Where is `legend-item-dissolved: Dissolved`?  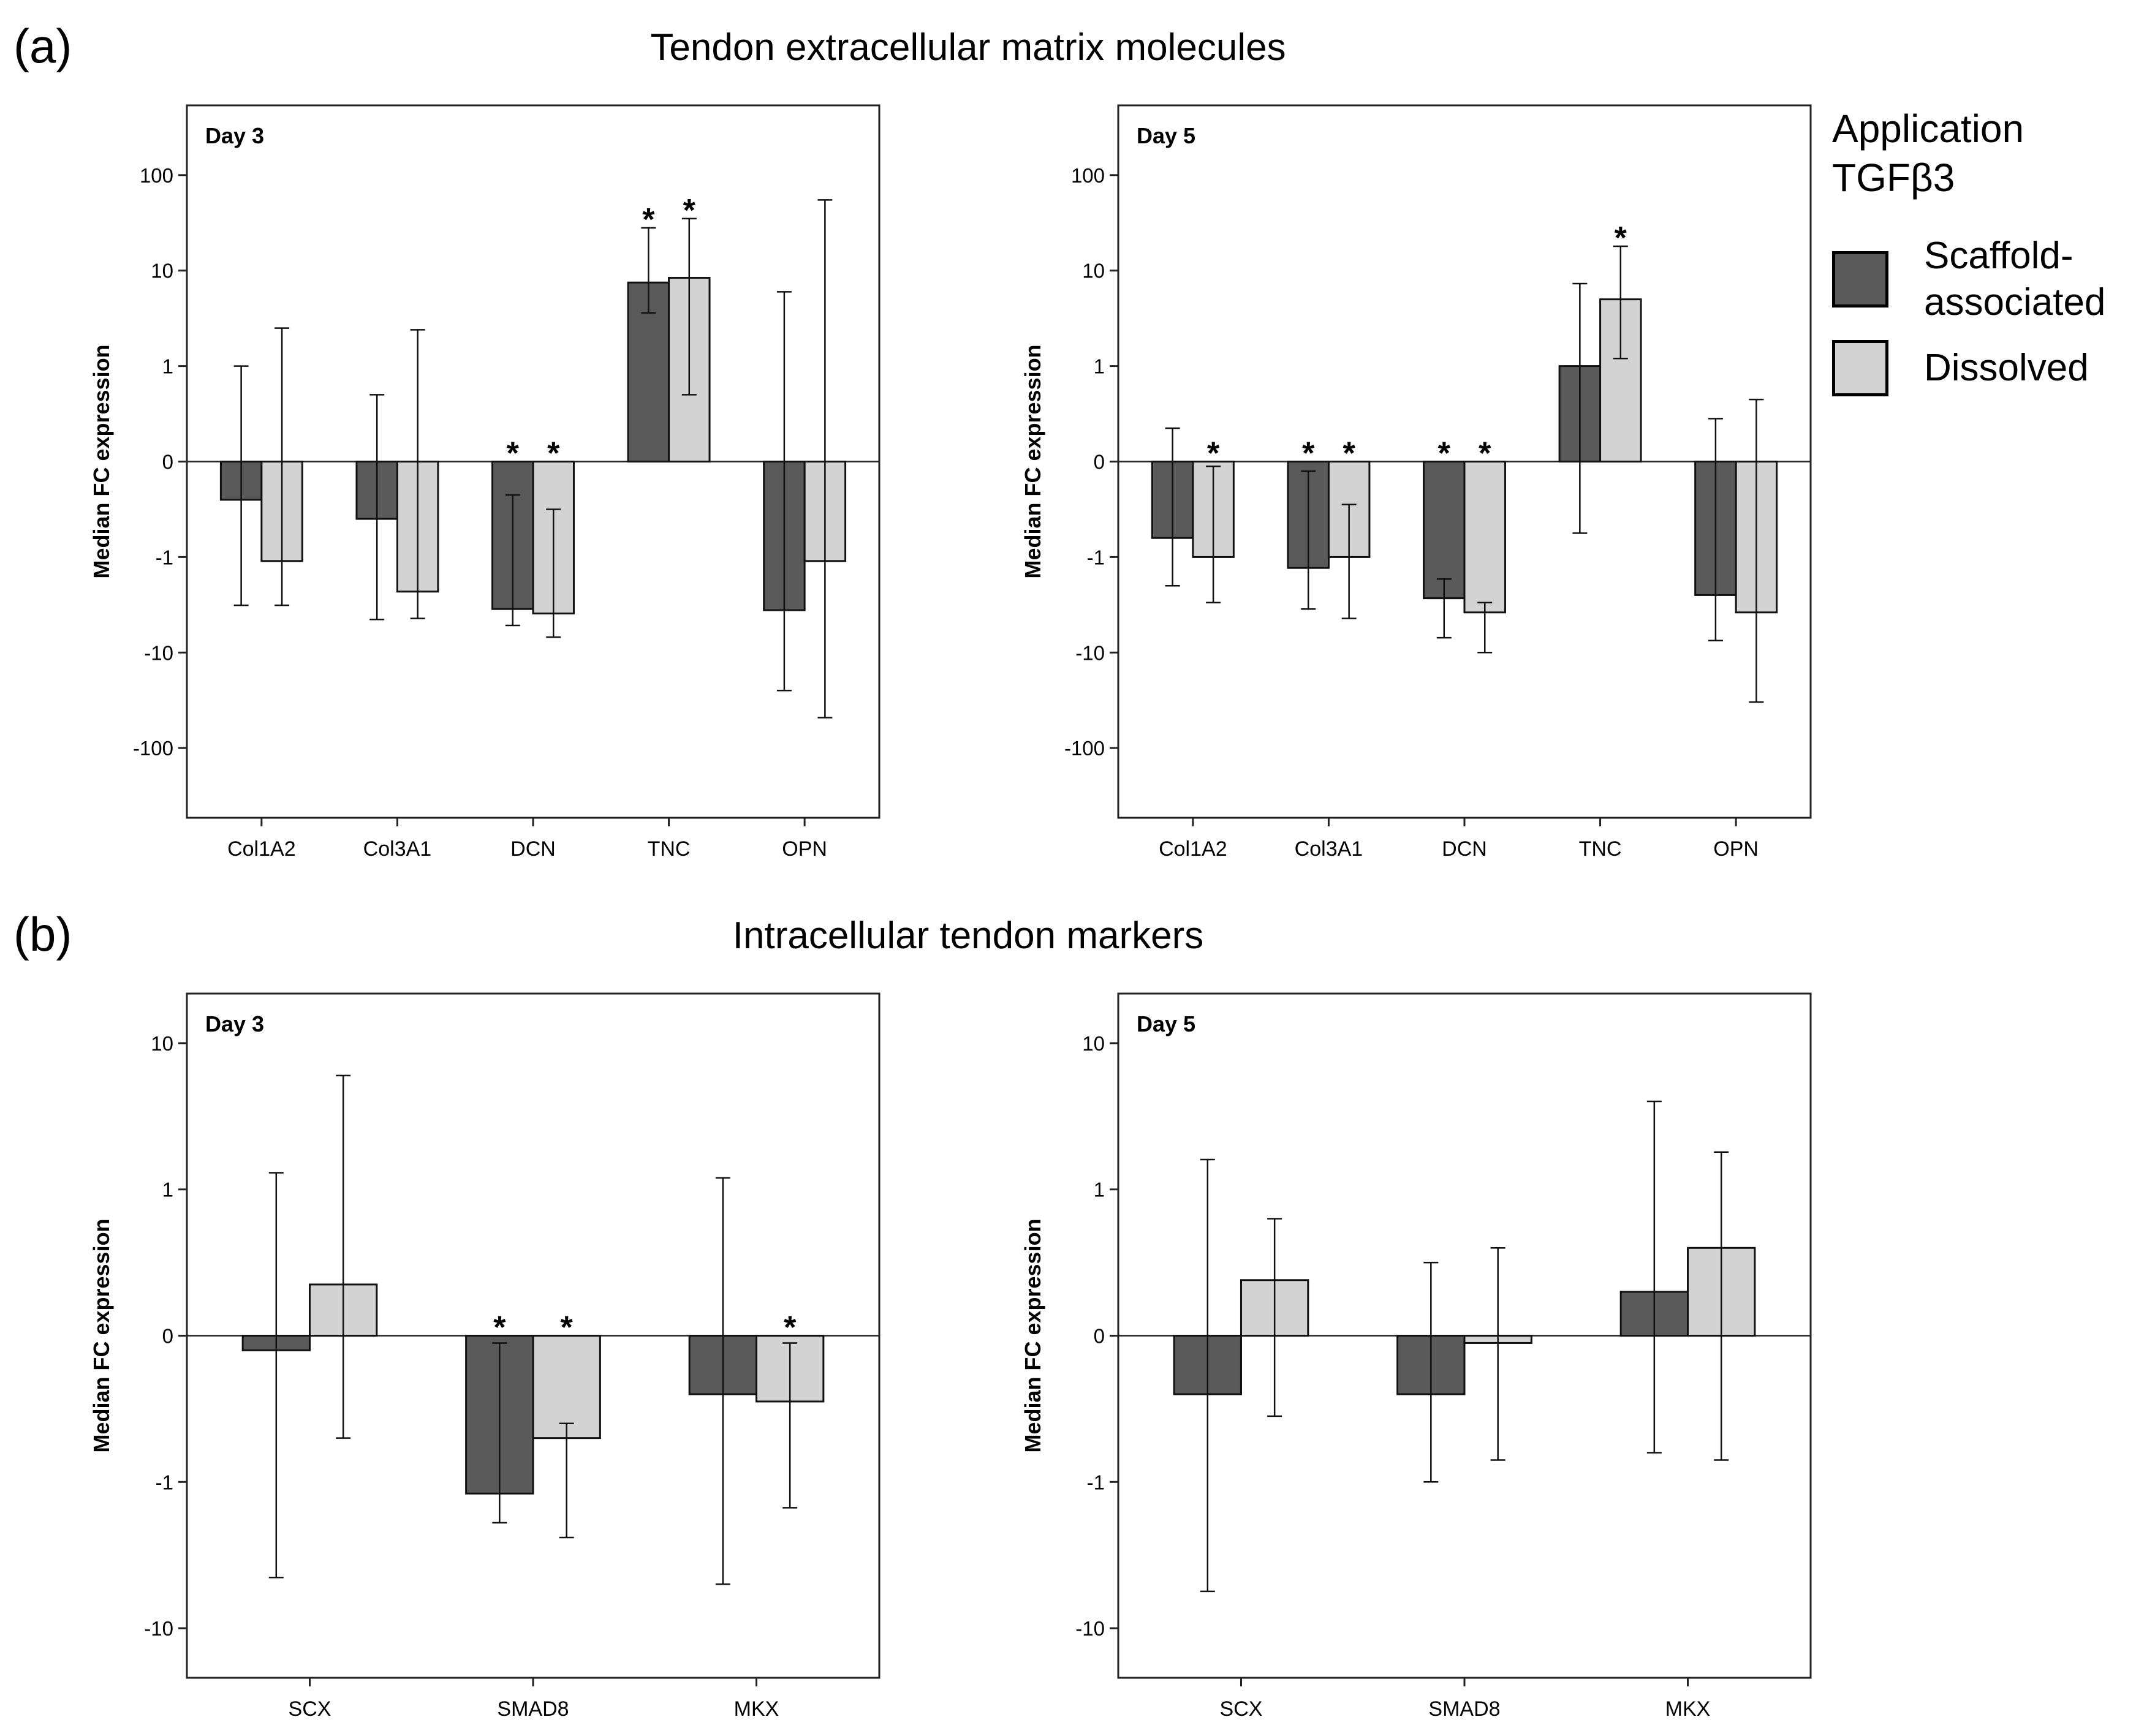 legend-item-dissolved: Dissolved is located at coordinates (1960, 368).